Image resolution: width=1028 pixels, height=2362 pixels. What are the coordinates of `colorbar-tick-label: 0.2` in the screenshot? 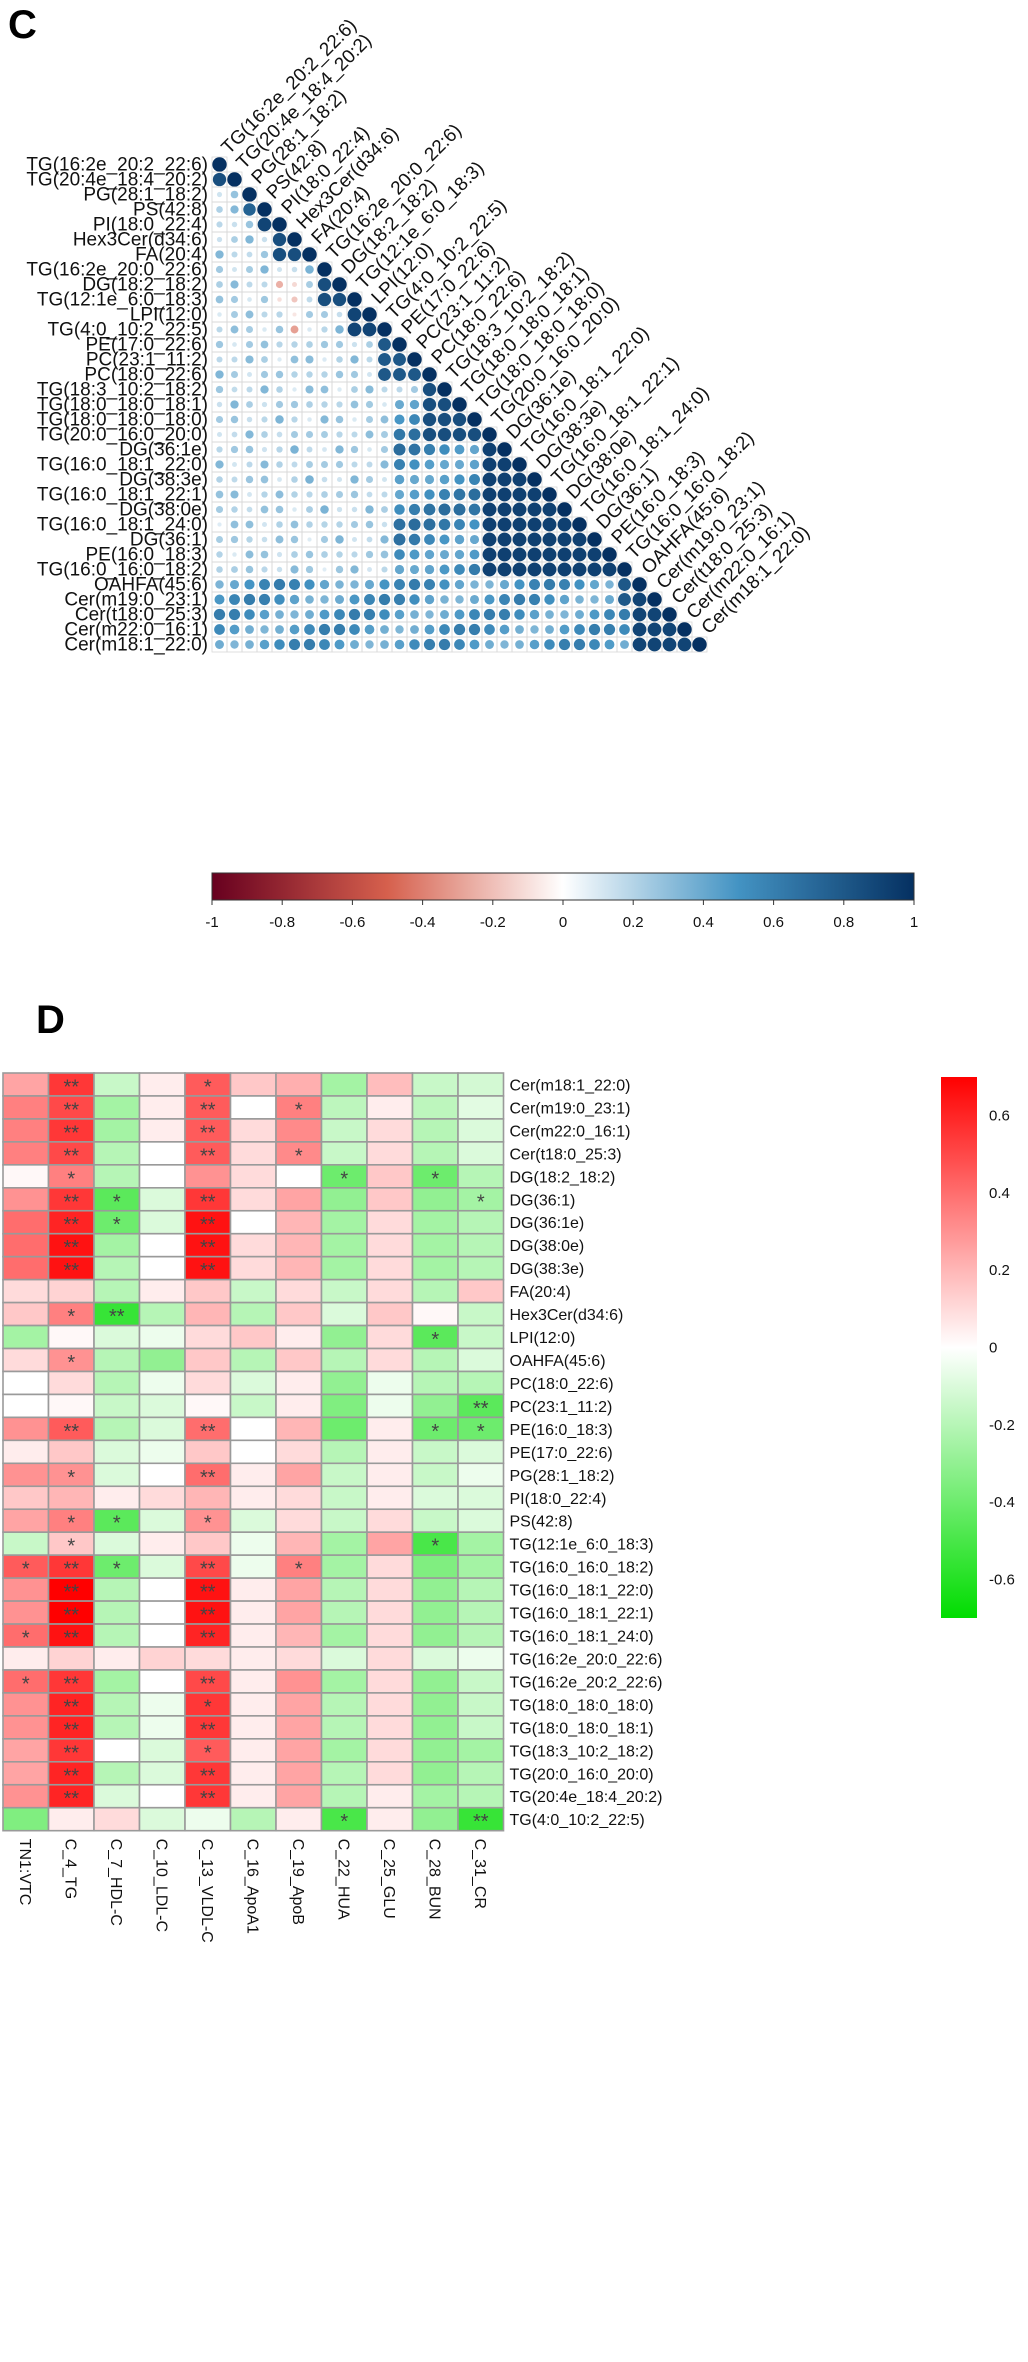 It's located at (633, 922).